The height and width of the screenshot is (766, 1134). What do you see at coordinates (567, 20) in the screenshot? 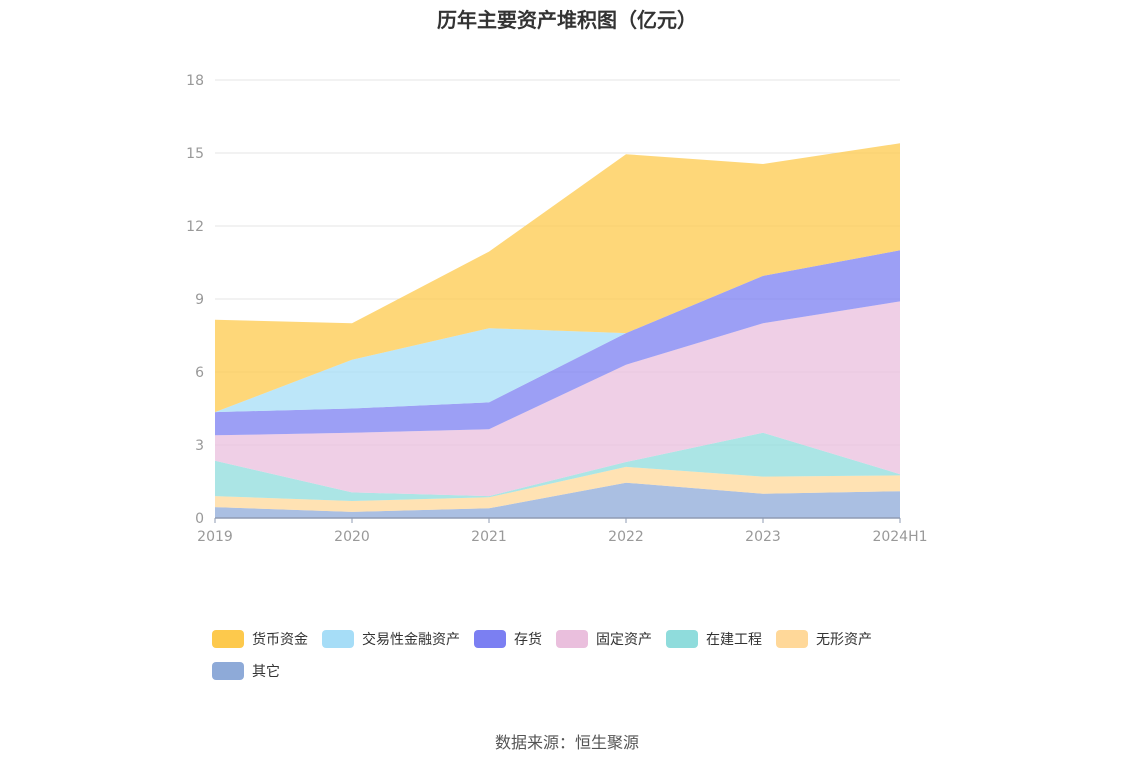
I see `chart-title: 历年主要资产堆积图（亿元）` at bounding box center [567, 20].